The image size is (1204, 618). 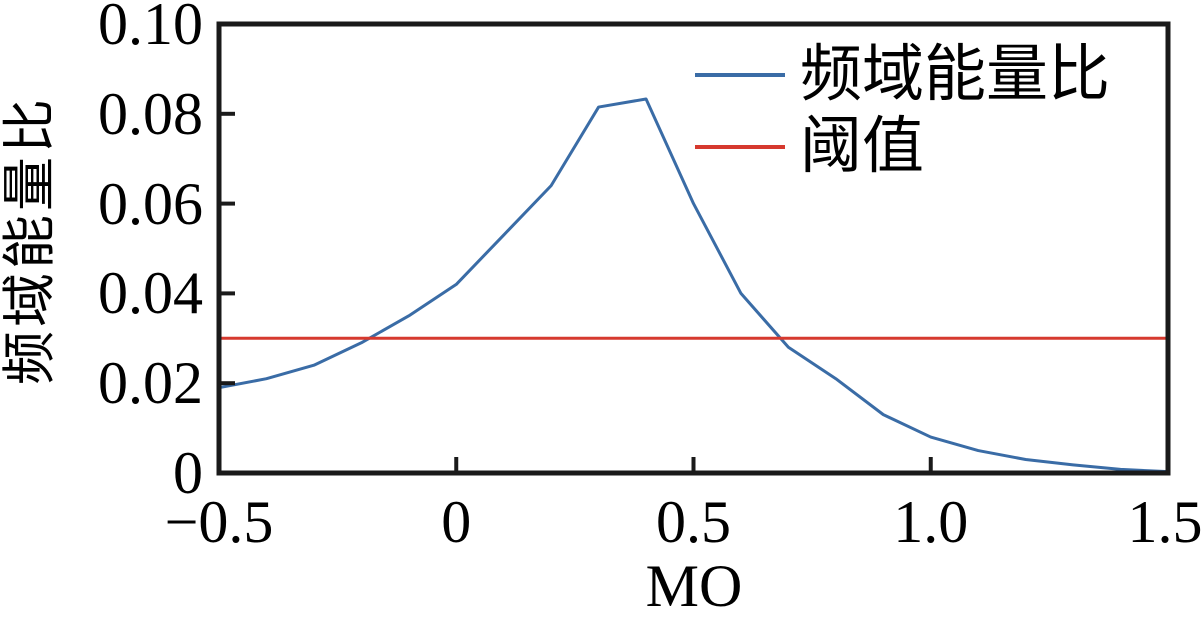 I want to click on y-axis-title: 频域能量比, so click(x=30, y=240).